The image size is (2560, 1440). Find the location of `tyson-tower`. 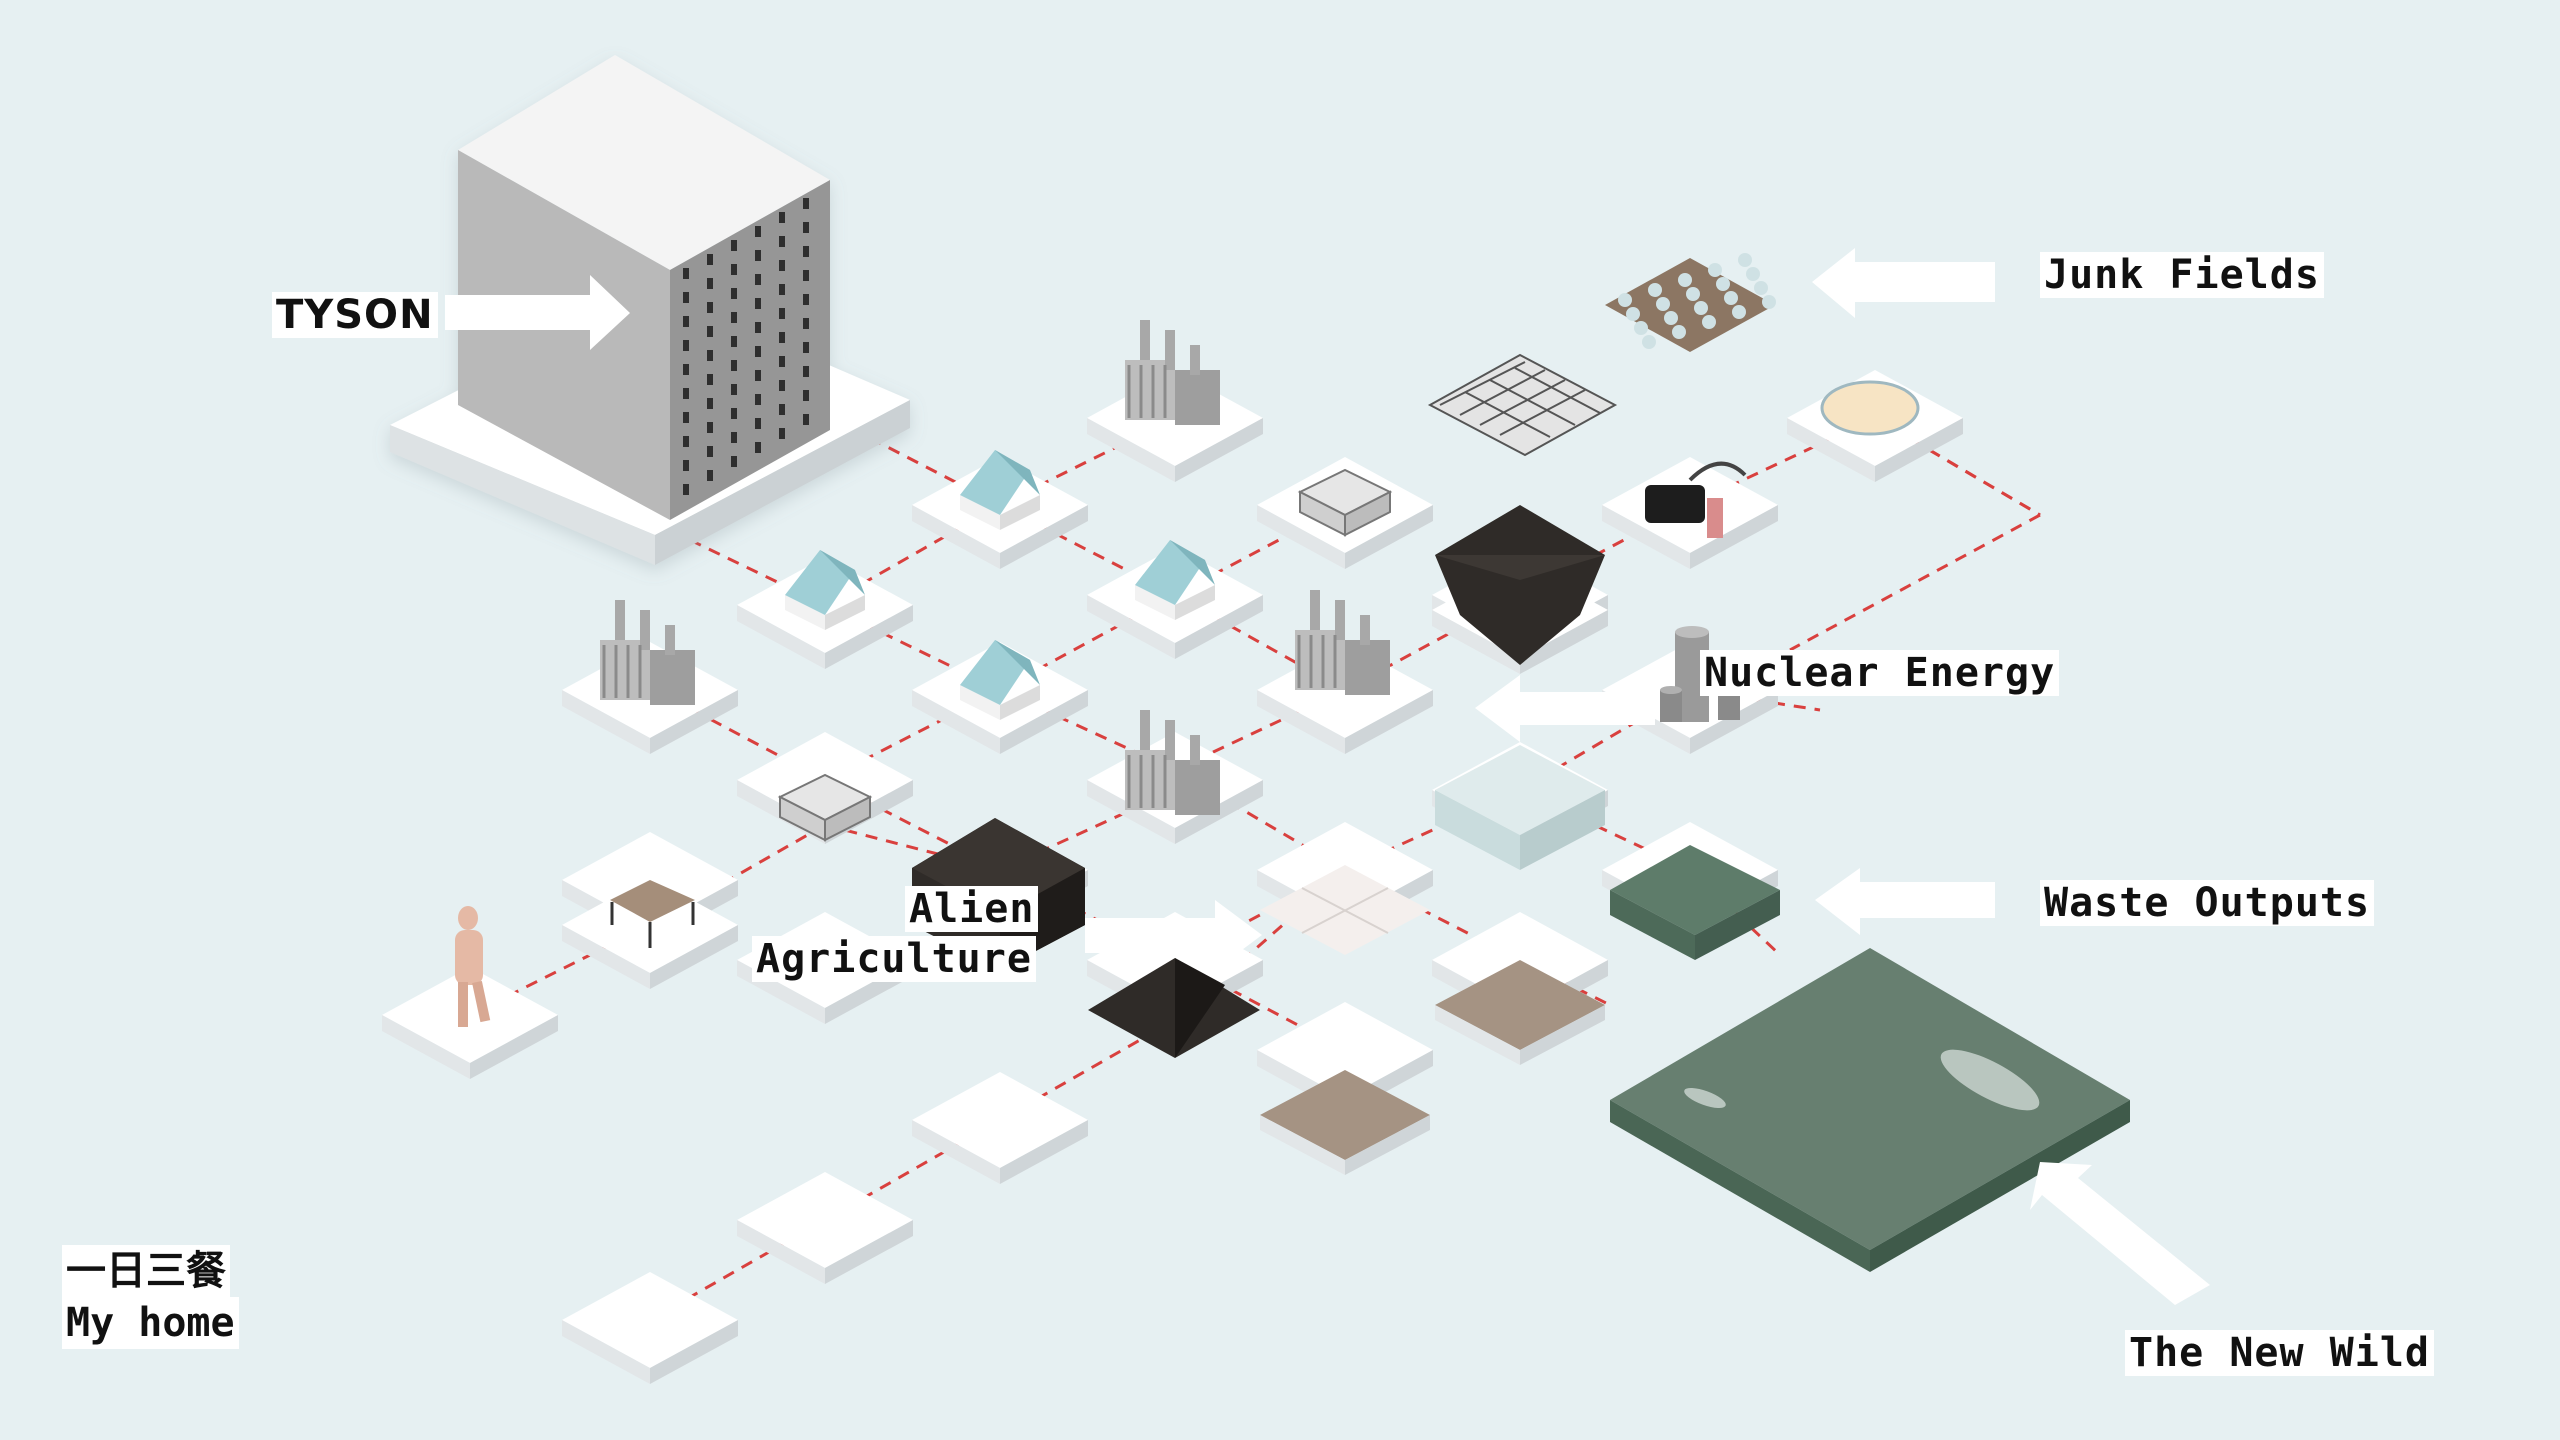

tyson-tower is located at coordinates (650, 310).